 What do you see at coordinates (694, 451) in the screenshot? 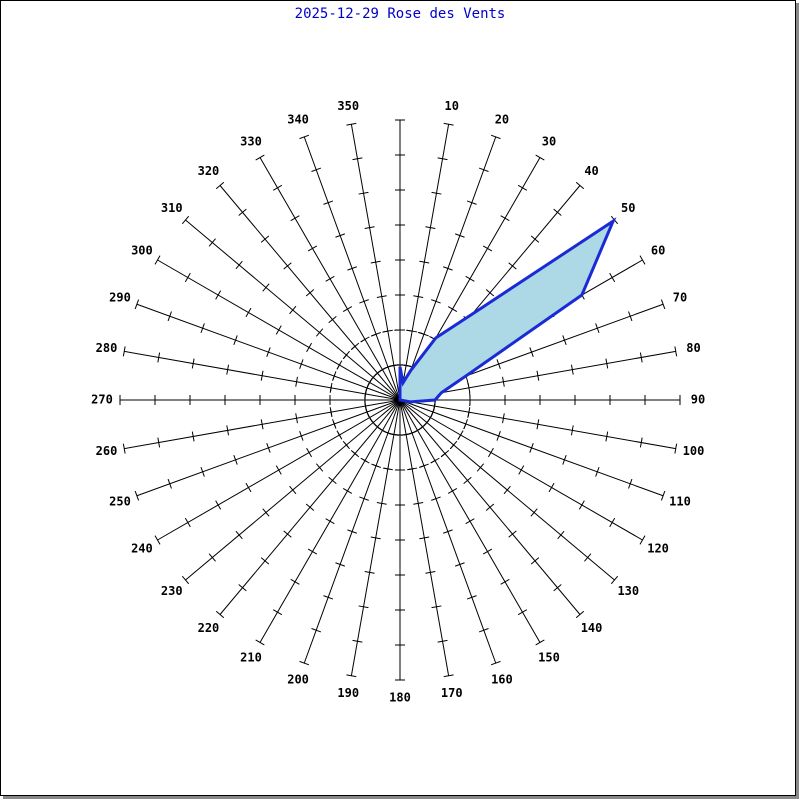
I see `direction-label: 100` at bounding box center [694, 451].